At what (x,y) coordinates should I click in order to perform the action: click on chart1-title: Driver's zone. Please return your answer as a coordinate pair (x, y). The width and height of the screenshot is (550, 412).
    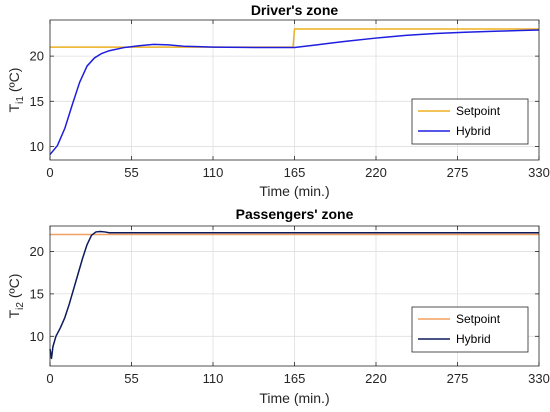
    Looking at the image, I should click on (295, 10).